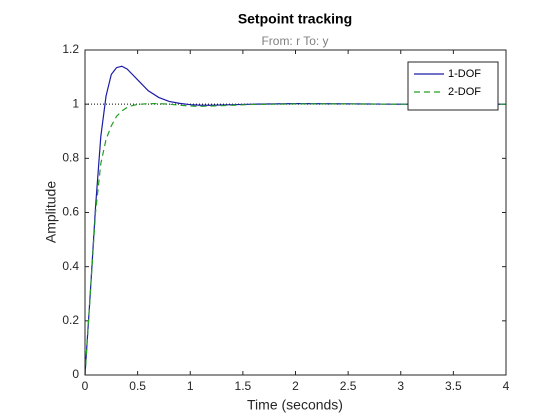 Image resolution: width=560 pixels, height=420 pixels. I want to click on y-tick-label: 1.2, so click(70, 49).